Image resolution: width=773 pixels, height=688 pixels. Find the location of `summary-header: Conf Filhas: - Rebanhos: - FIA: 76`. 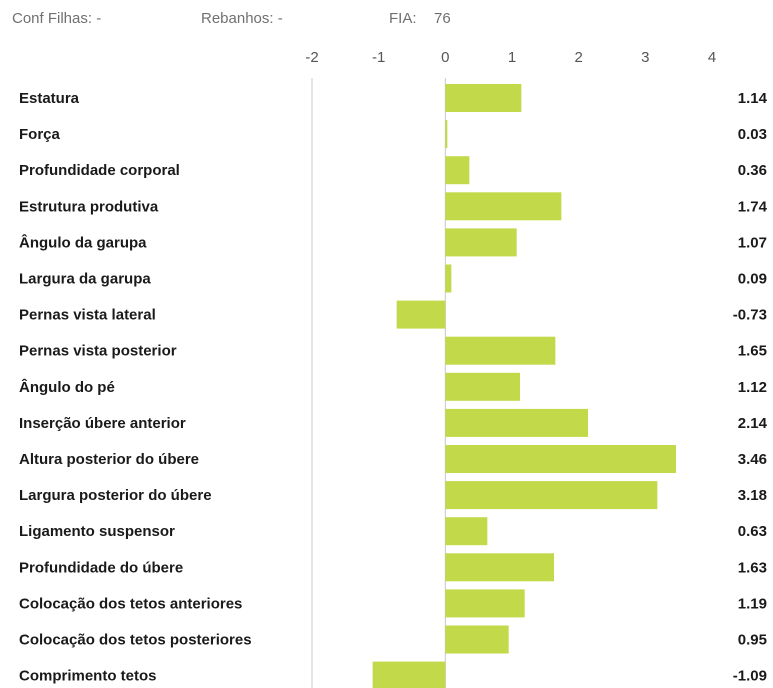

summary-header: Conf Filhas: - Rebanhos: - FIA: 76 is located at coordinates (386, 21).